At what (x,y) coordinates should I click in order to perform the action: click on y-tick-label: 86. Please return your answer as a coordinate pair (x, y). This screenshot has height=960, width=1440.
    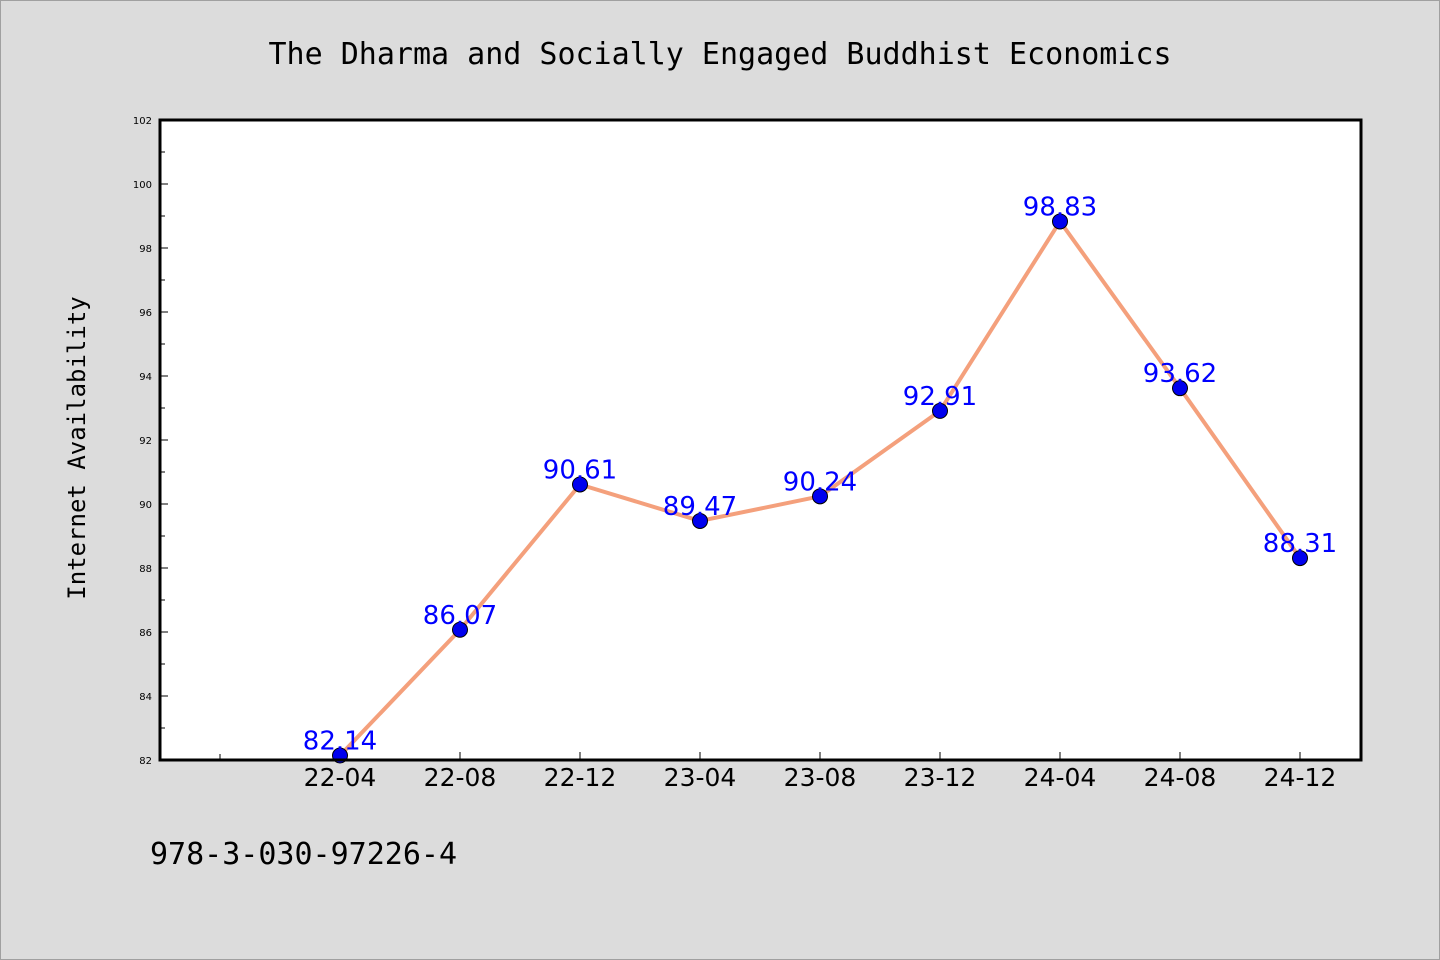
    Looking at the image, I should click on (145, 633).